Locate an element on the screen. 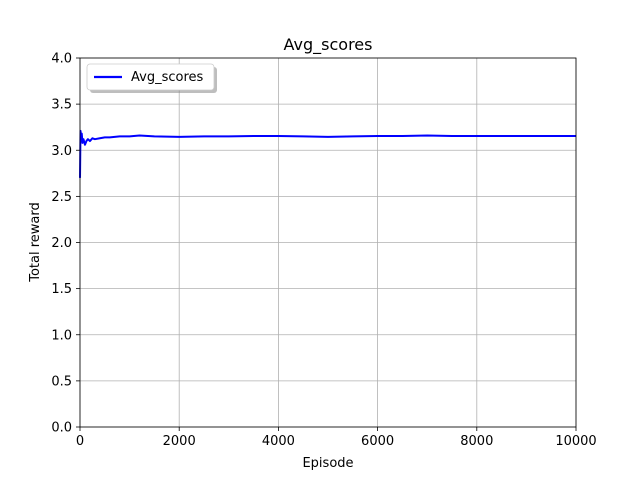 The height and width of the screenshot is (480, 640). y-tick-label: 0.0 is located at coordinates (61, 428).